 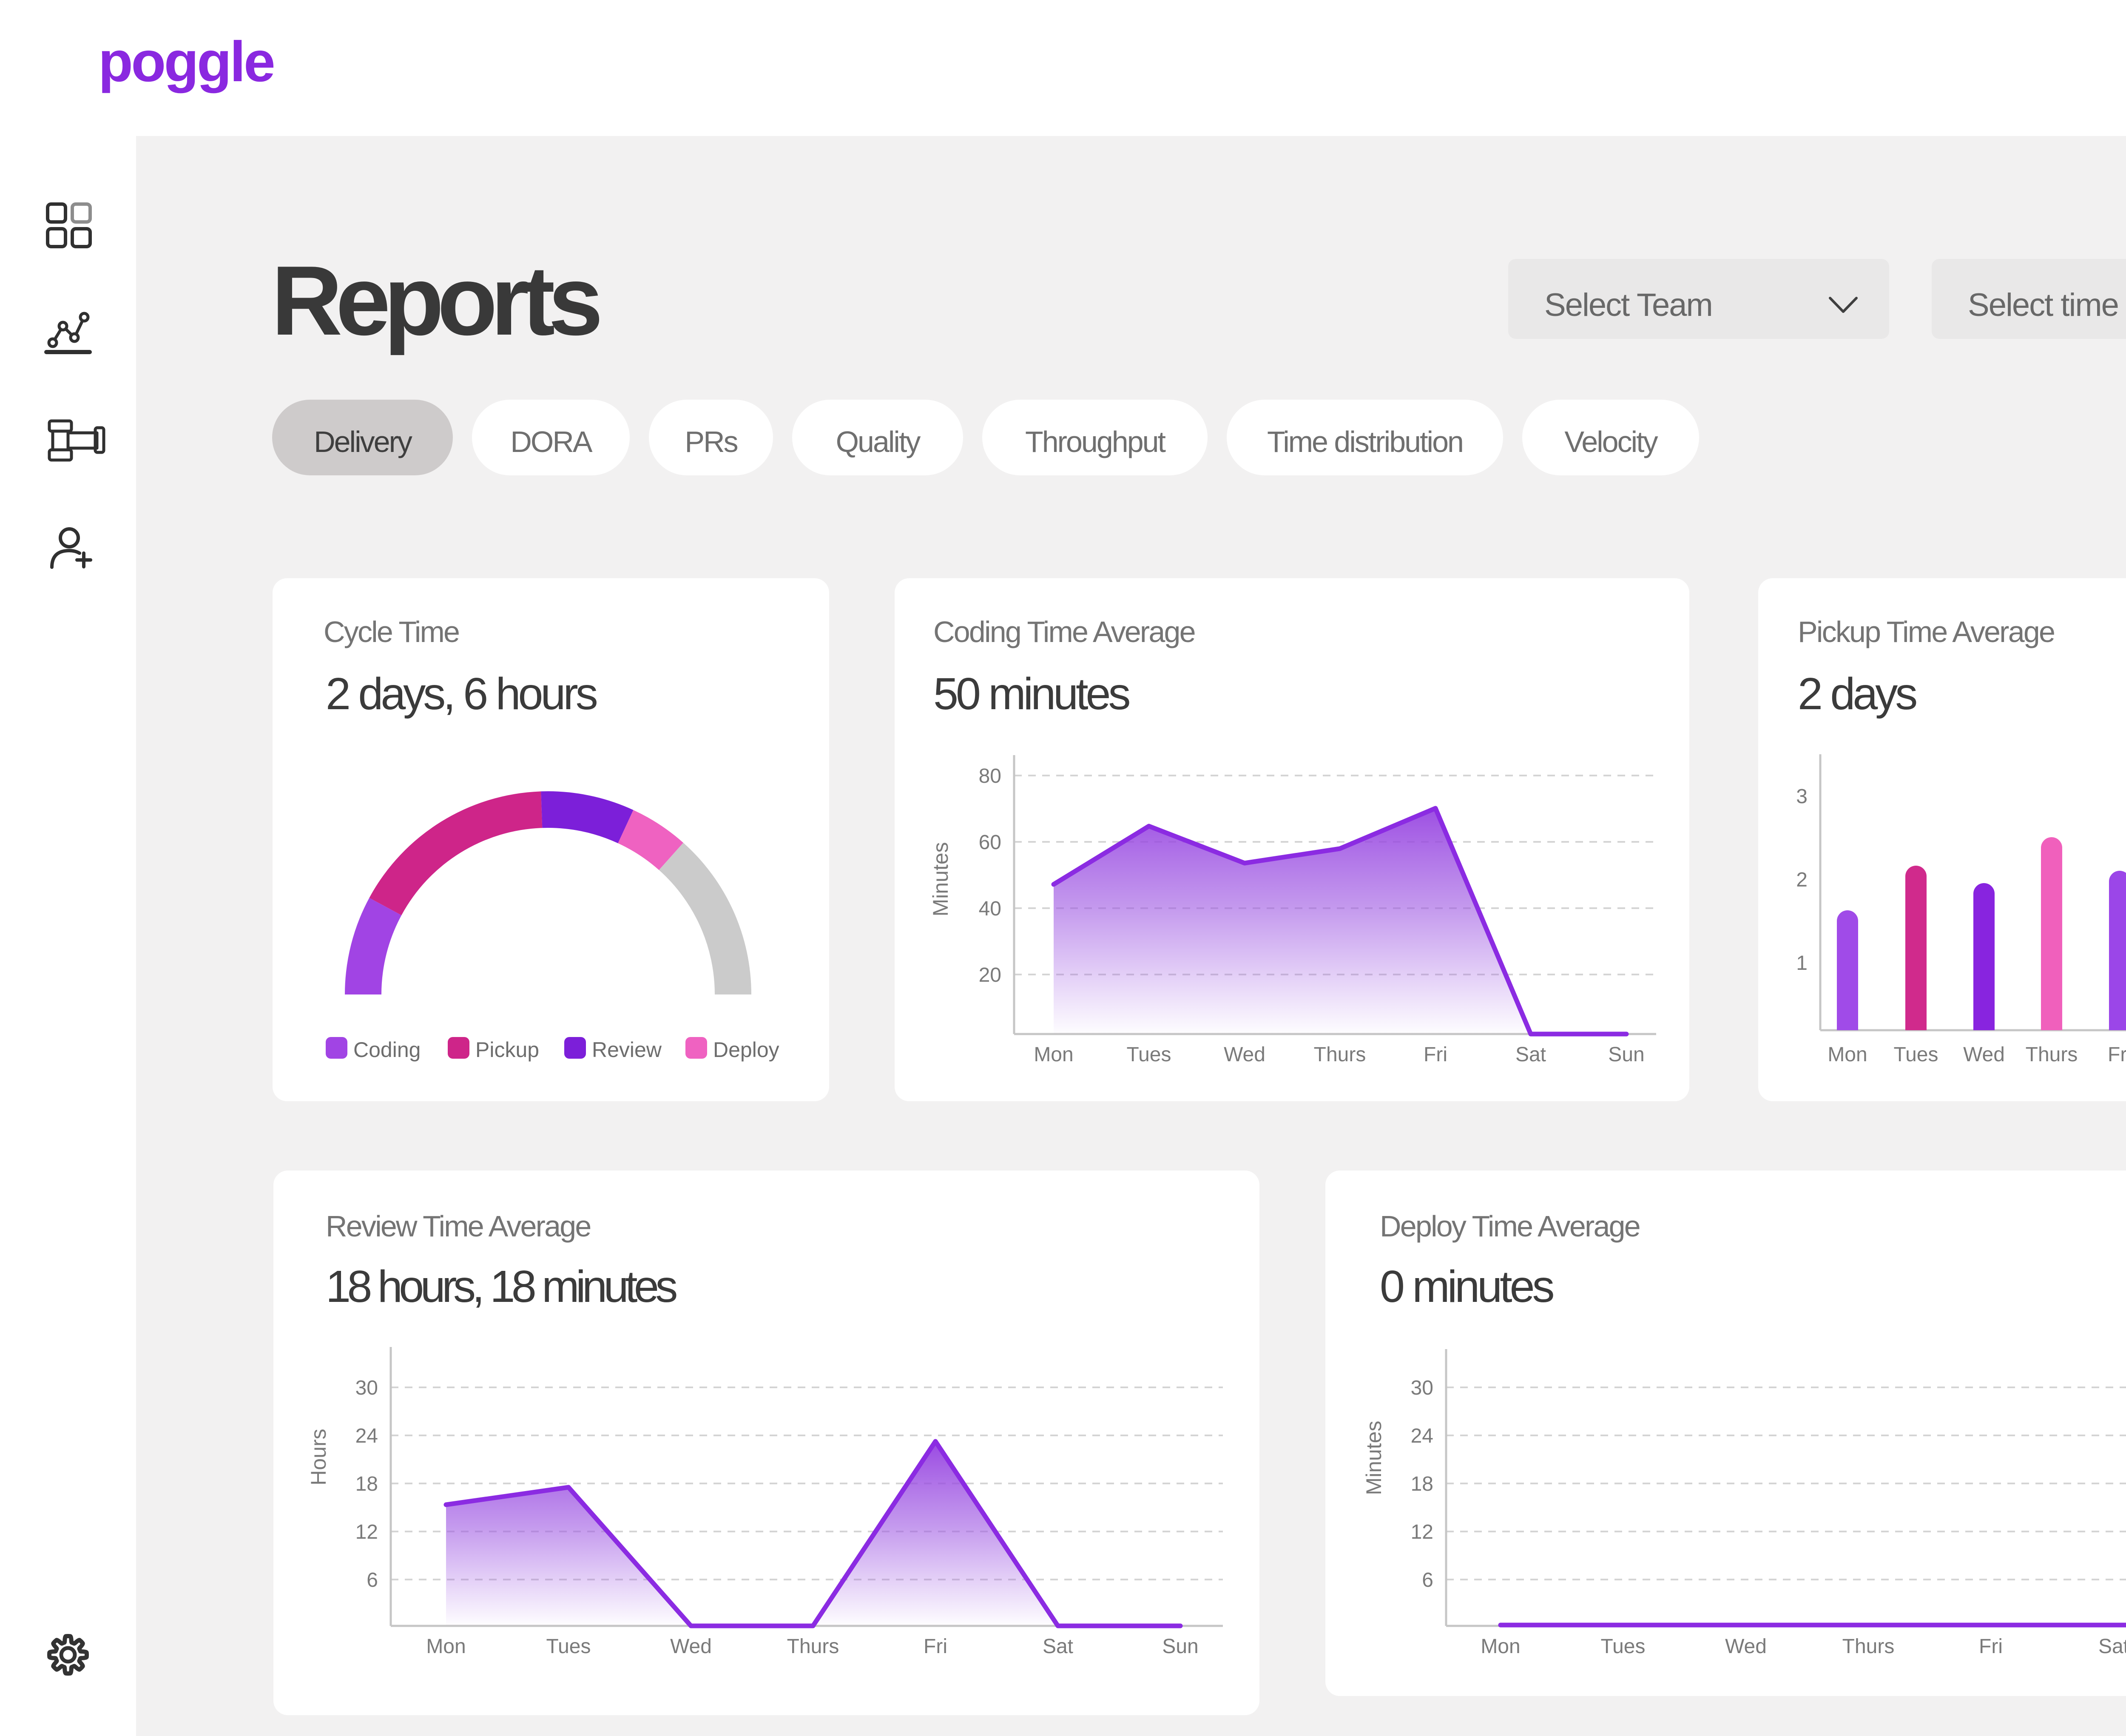 What do you see at coordinates (990, 843) in the screenshot?
I see `svg-text: 60` at bounding box center [990, 843].